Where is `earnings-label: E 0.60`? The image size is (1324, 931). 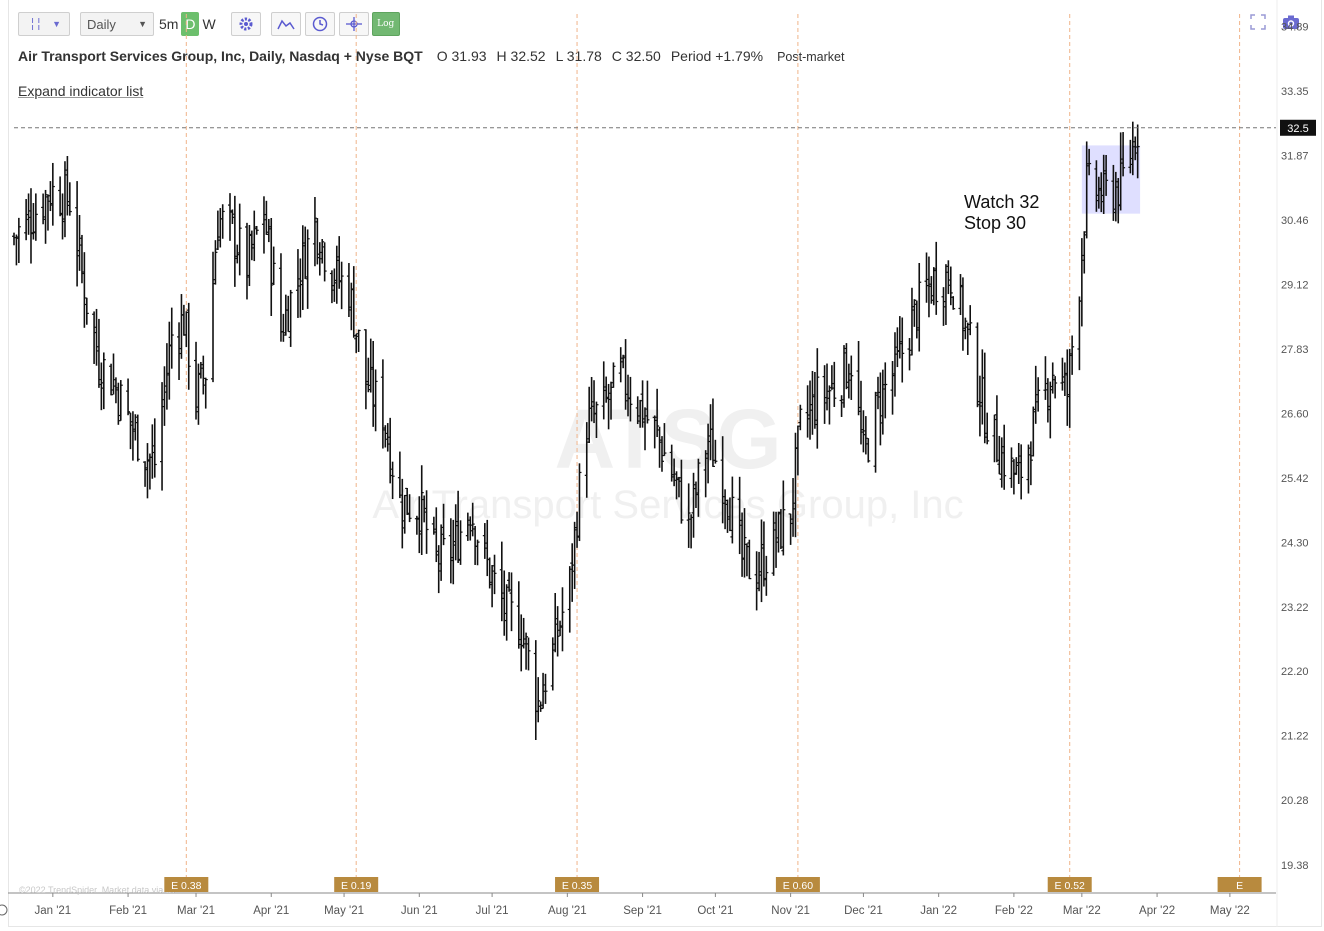 earnings-label: E 0.60 is located at coordinates (798, 886).